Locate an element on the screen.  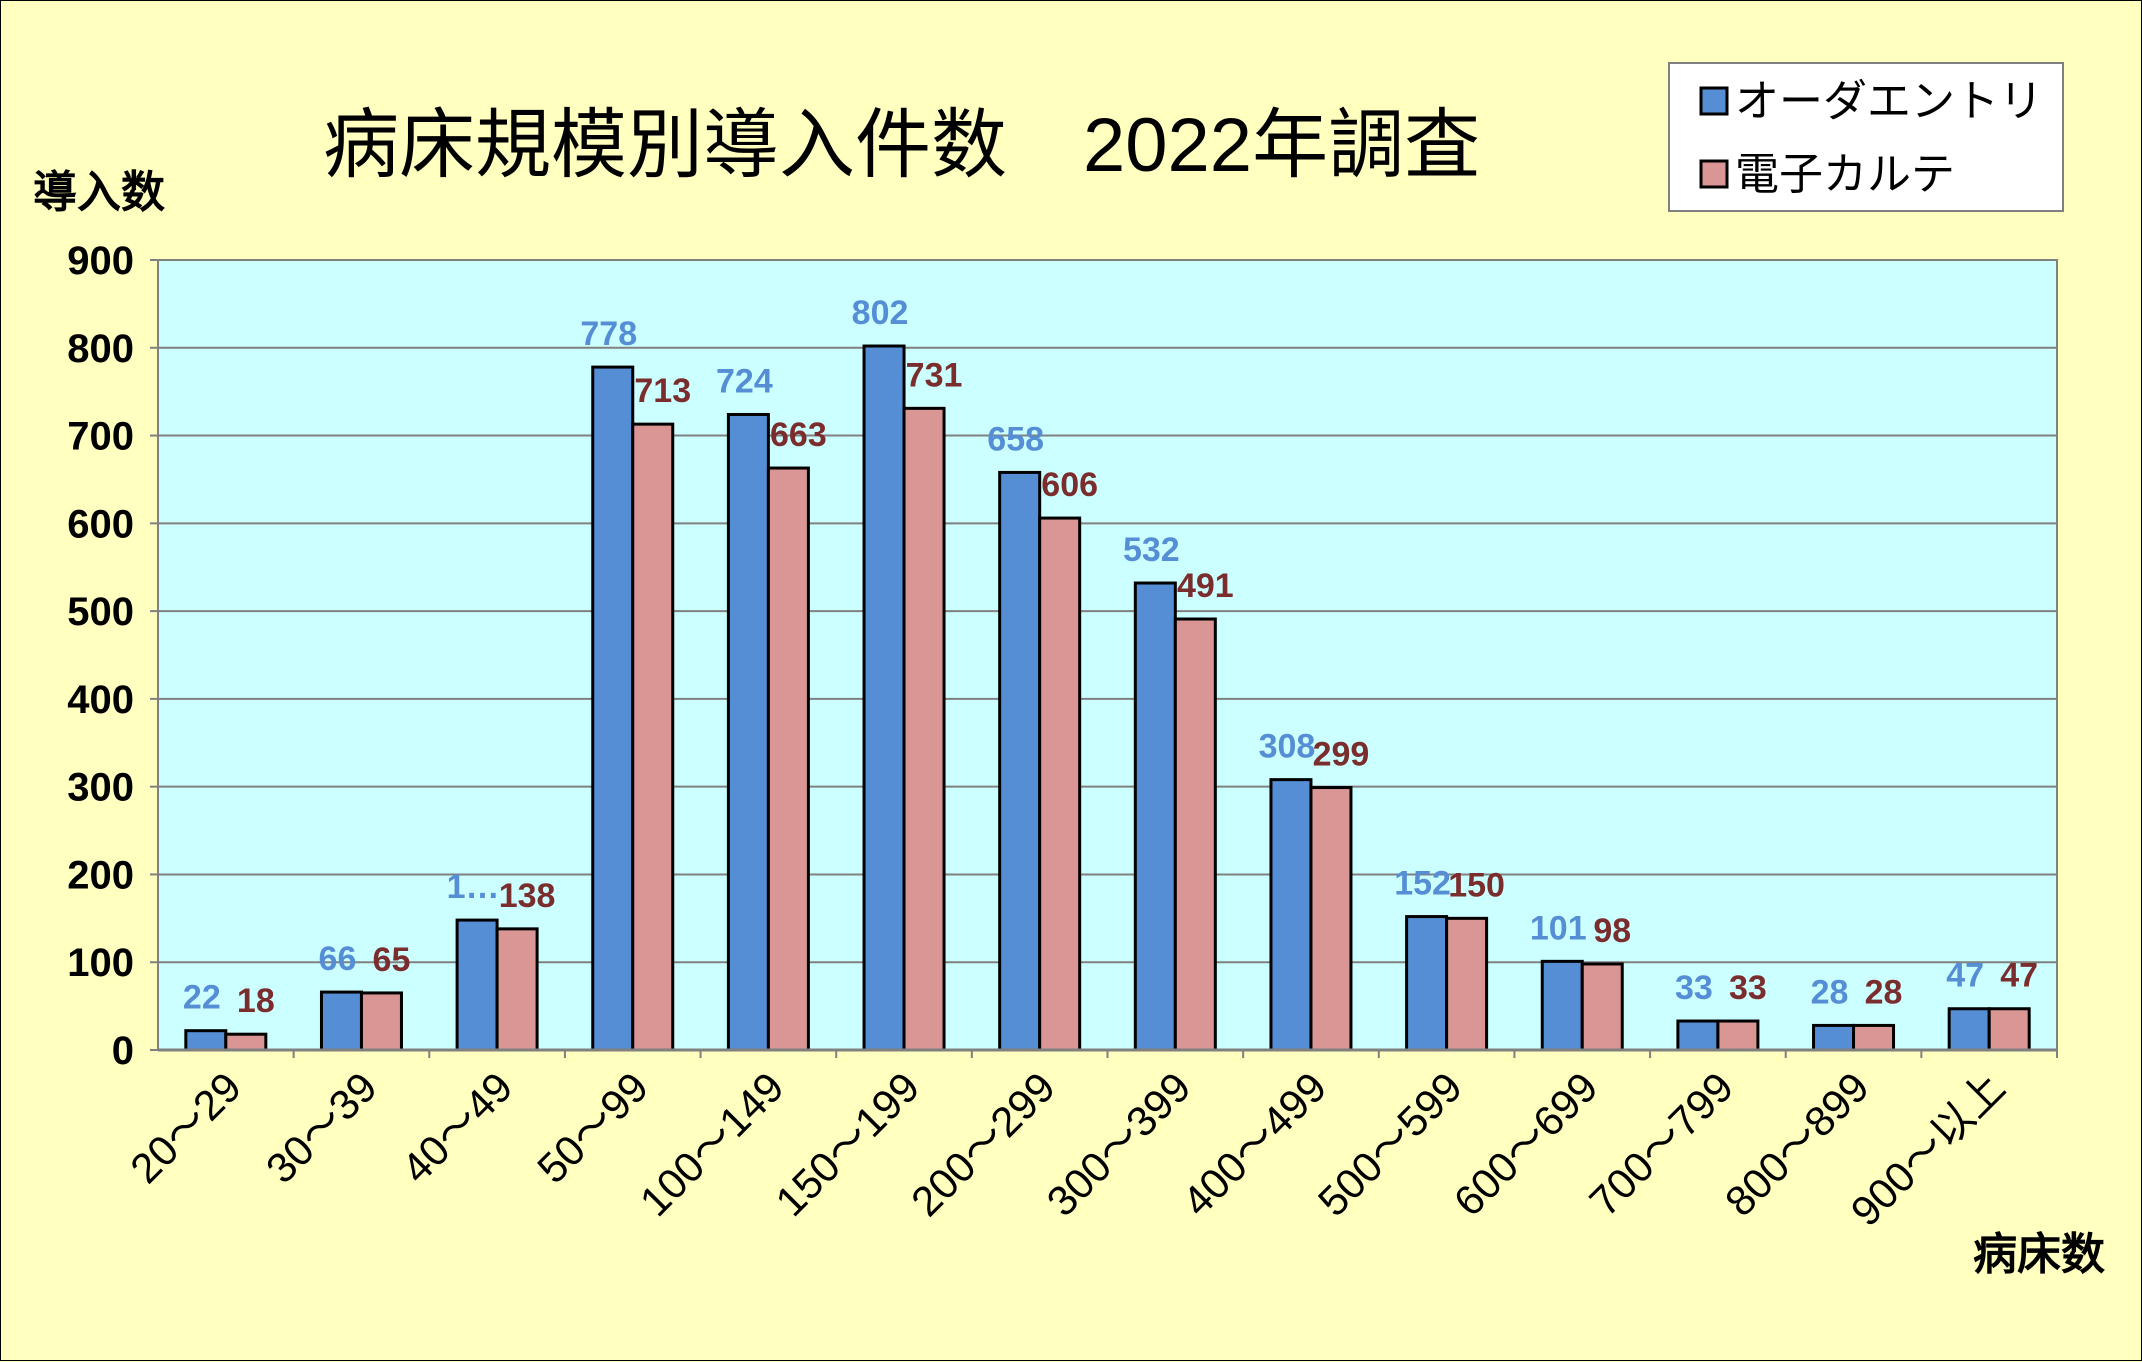
data-label-series-1: 152 is located at coordinates (1422, 884).